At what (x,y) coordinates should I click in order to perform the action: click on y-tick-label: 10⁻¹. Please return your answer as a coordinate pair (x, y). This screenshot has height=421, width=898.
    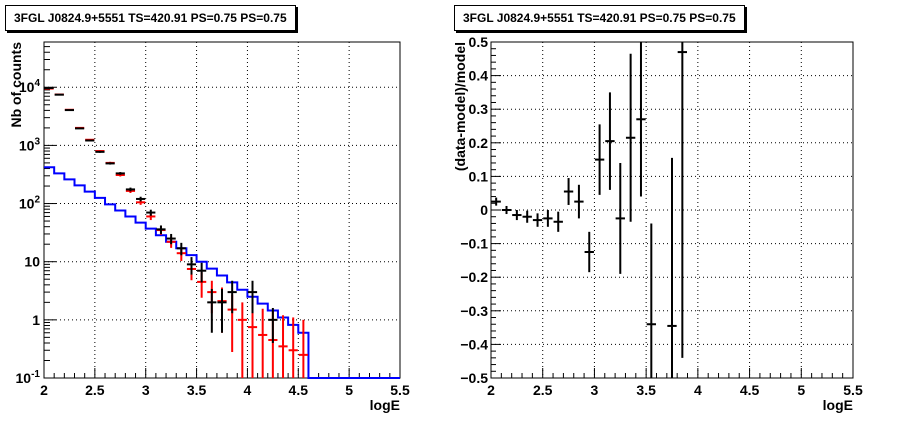
    Looking at the image, I should click on (28, 377).